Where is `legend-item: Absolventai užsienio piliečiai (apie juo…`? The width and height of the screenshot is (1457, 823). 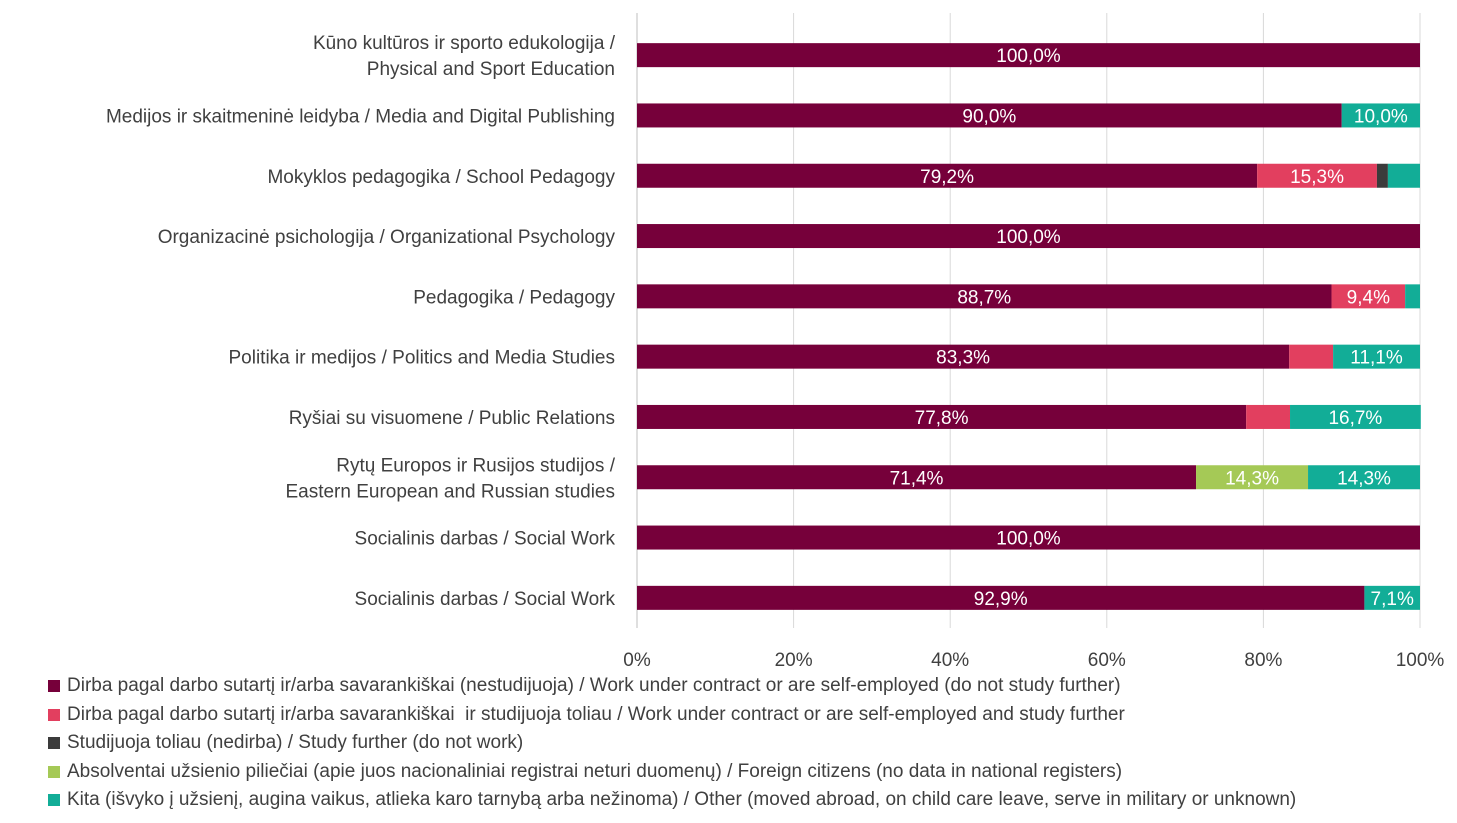
legend-item: Absolventai užsienio piliečiai (apie juo… is located at coordinates (748, 772).